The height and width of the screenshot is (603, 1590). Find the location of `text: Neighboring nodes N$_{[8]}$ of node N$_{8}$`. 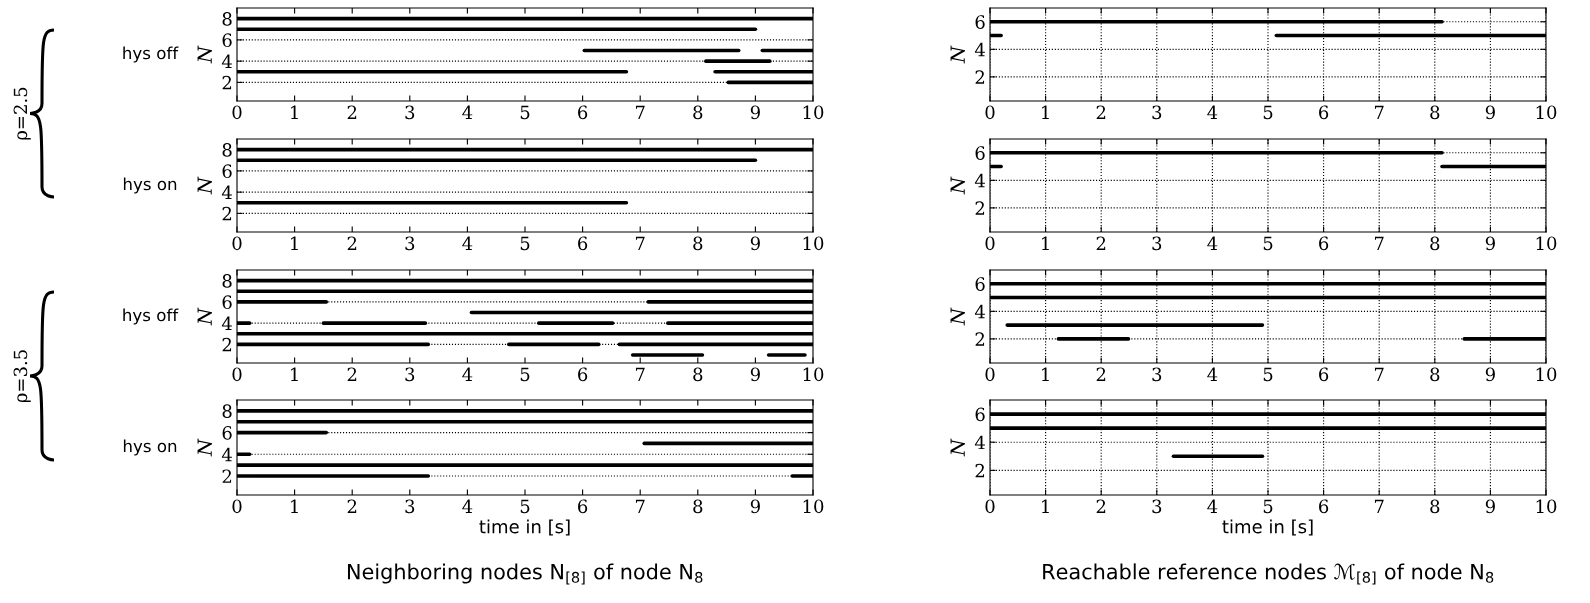

text: Neighboring nodes N$_{[8]}$ of node N$_{8}$ is located at coordinates (525, 574).